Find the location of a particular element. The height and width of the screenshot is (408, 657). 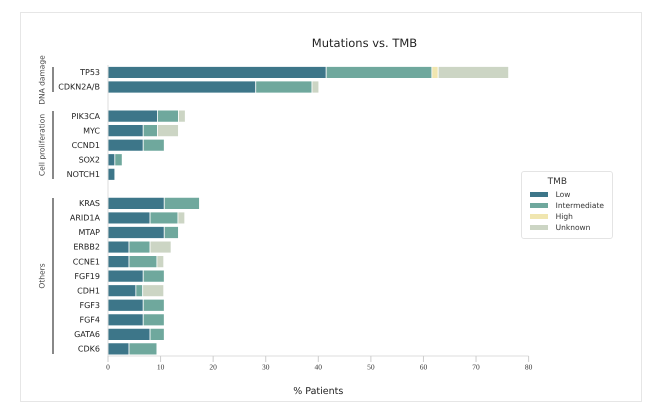

y-tick-label: CDH1 is located at coordinates (88, 291).